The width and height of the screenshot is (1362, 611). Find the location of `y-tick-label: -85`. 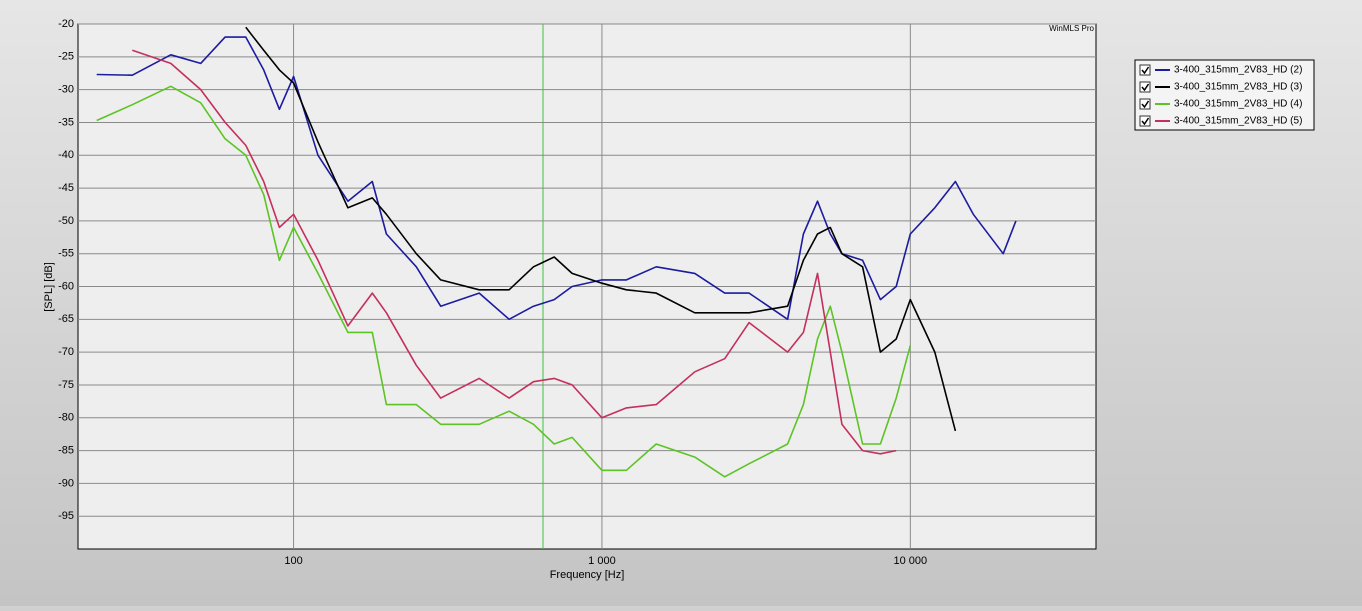

y-tick-label: -85 is located at coordinates (66, 450).